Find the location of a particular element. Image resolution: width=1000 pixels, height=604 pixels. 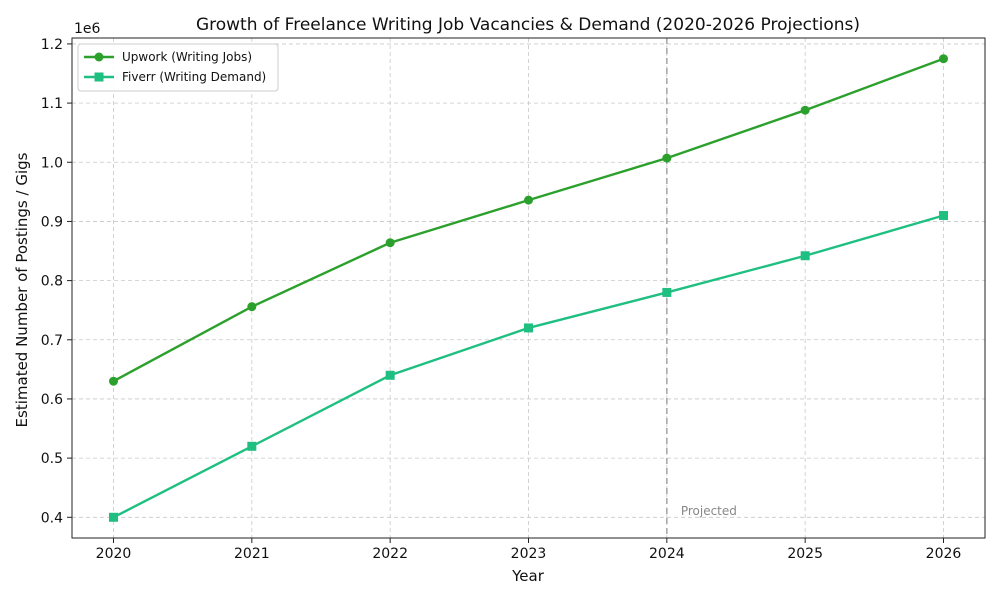

x-tick-label: 2022 is located at coordinates (390, 554).